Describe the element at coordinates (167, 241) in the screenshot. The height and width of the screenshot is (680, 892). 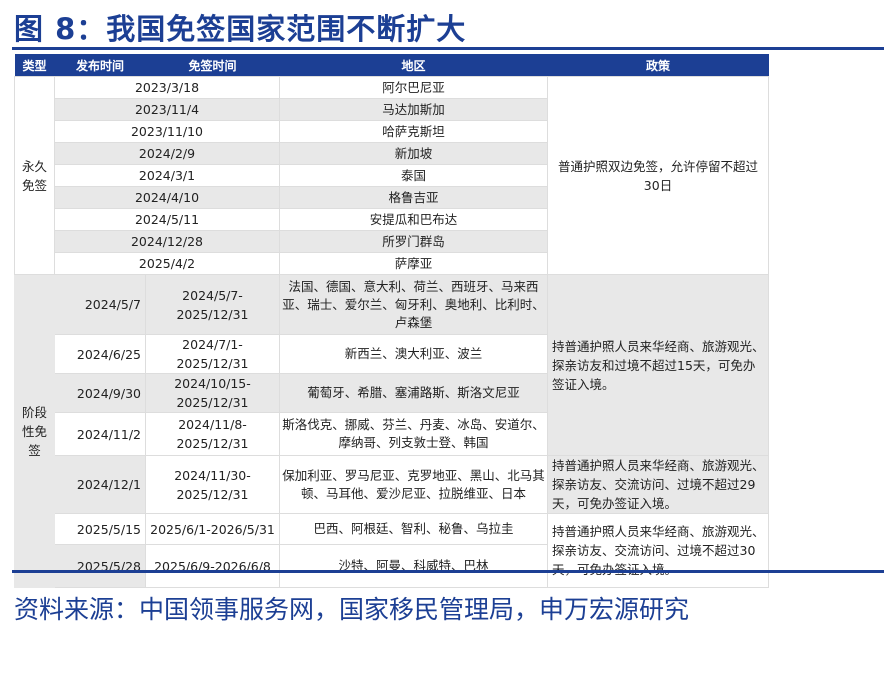
I see `date-cell: 2024/12/28` at that location.